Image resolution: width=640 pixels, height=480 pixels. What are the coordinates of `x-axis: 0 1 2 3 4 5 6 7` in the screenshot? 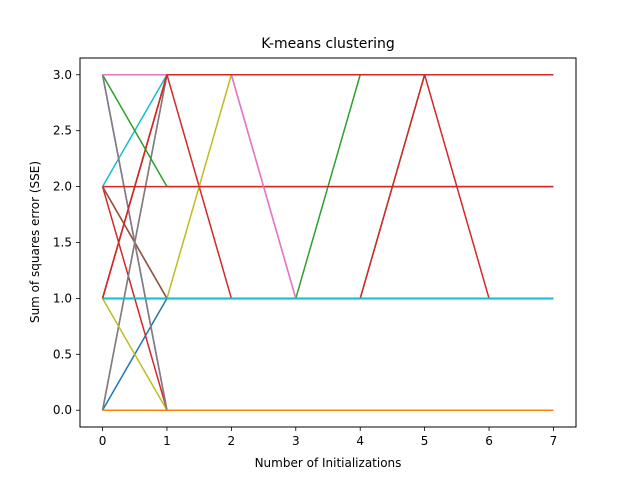 It's located at (328, 437).